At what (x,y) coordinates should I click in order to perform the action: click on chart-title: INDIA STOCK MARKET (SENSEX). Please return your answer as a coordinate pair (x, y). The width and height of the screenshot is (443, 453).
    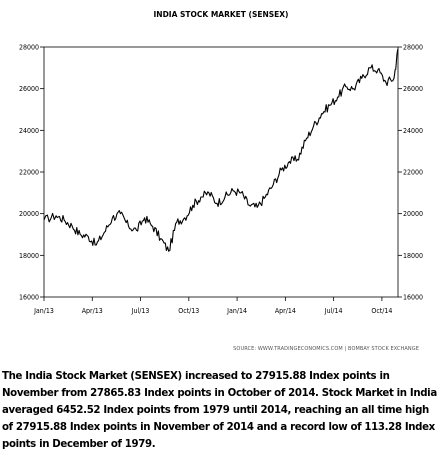
    Looking at the image, I should click on (221, 14).